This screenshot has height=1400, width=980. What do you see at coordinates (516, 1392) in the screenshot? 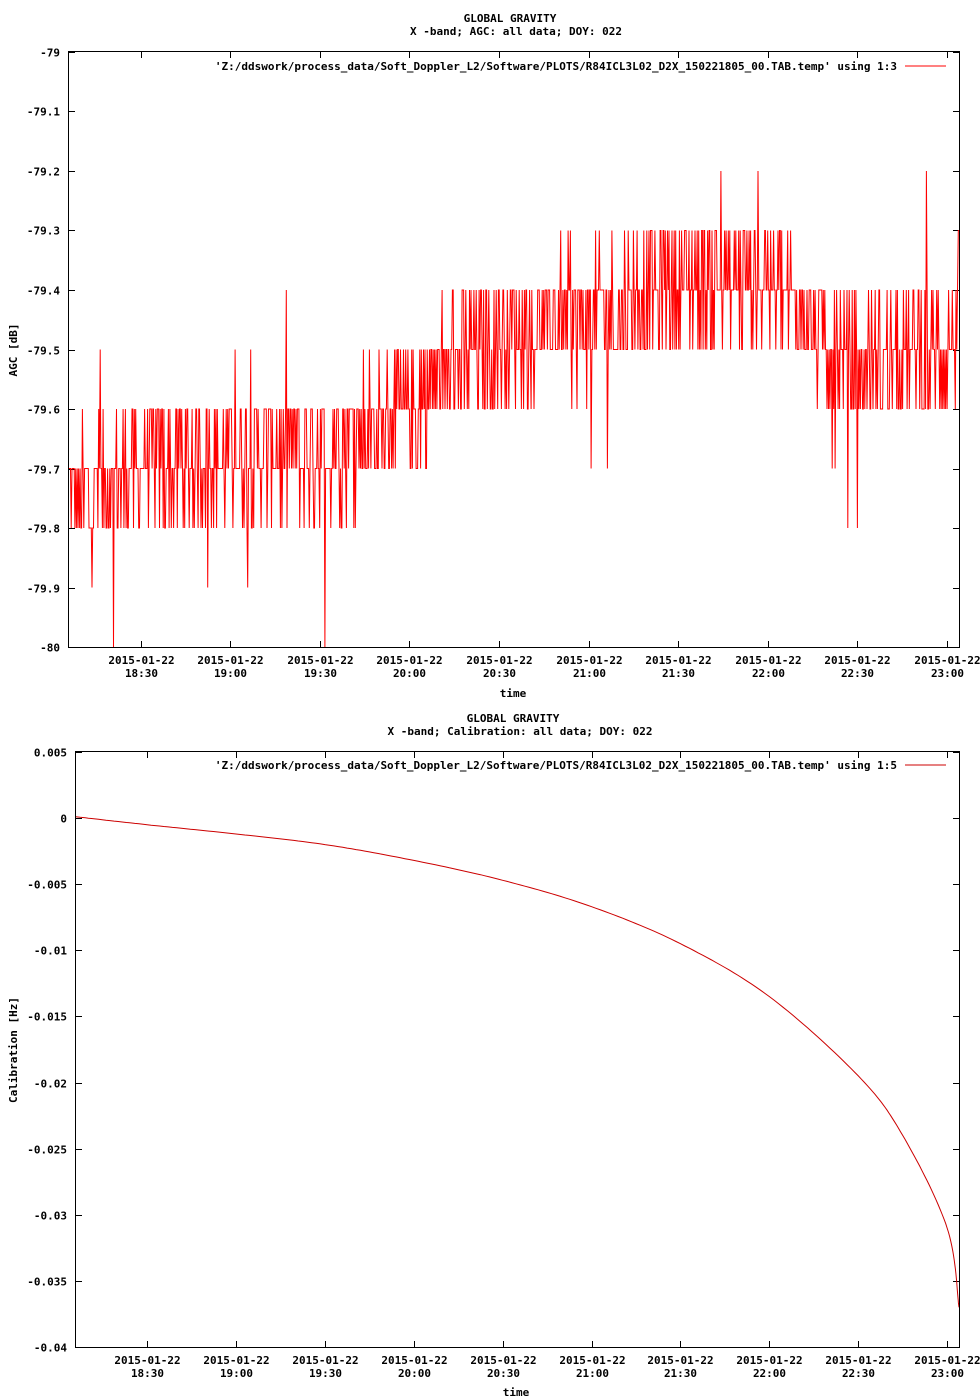
I see `calibration-x-axis-label: time` at bounding box center [516, 1392].